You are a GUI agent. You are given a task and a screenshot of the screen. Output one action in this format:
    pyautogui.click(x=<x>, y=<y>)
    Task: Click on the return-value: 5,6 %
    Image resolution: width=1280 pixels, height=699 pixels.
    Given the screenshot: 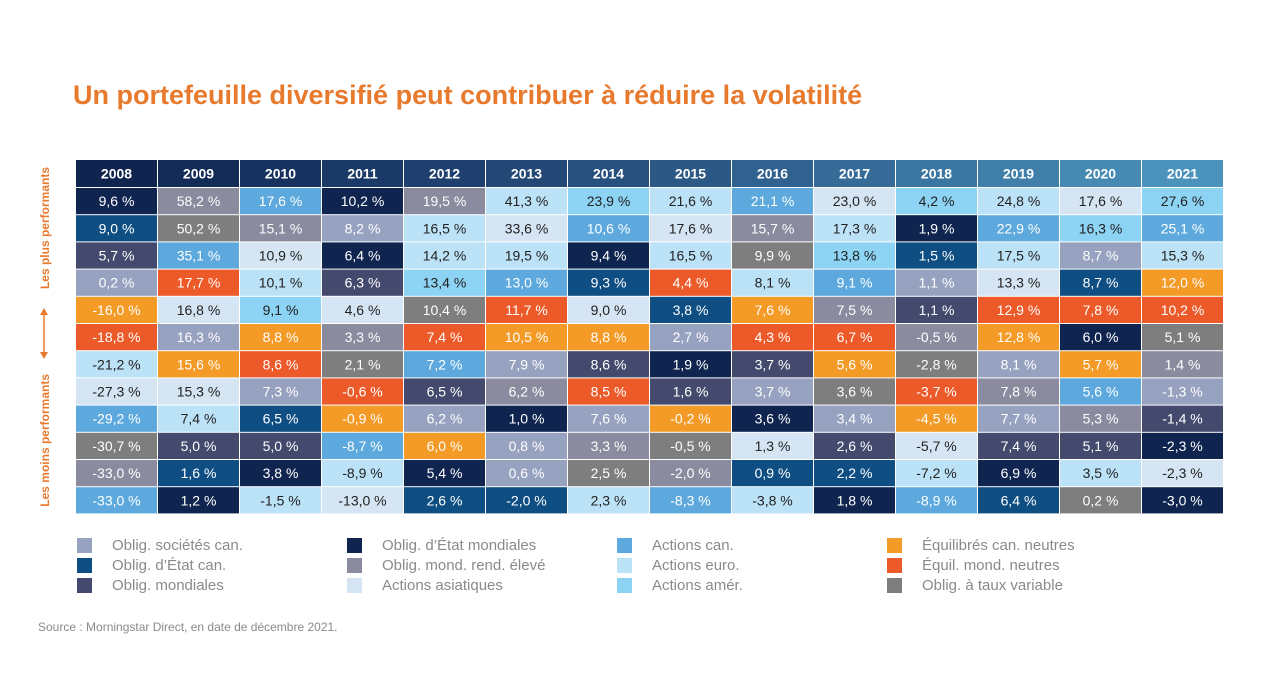 What is the action you would take?
    pyautogui.click(x=1101, y=392)
    